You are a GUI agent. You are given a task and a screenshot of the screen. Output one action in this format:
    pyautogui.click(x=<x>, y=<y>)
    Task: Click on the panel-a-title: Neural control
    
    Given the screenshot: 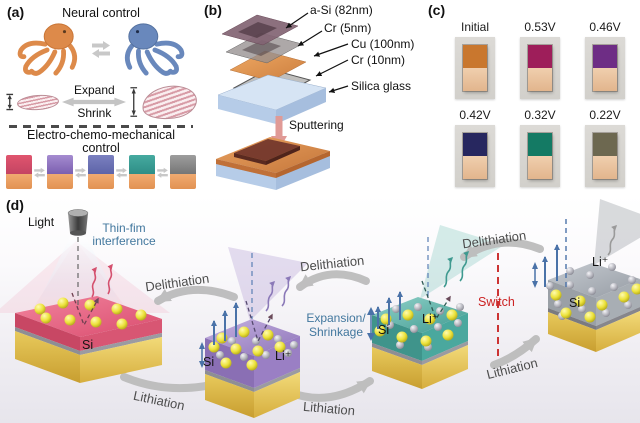 What is the action you would take?
    pyautogui.click(x=101, y=13)
    